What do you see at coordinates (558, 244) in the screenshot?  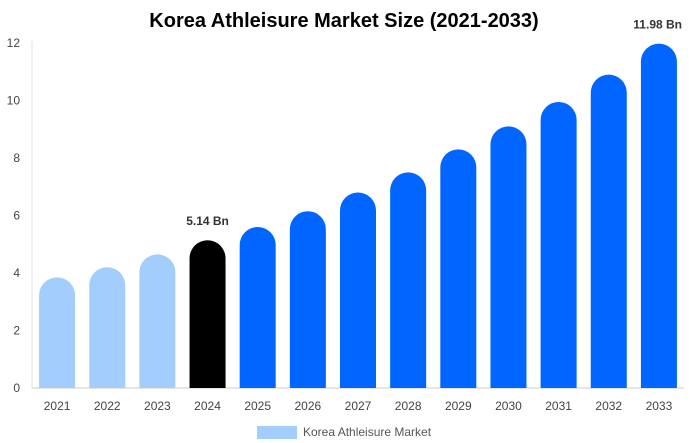 I see `bar-2031` at bounding box center [558, 244].